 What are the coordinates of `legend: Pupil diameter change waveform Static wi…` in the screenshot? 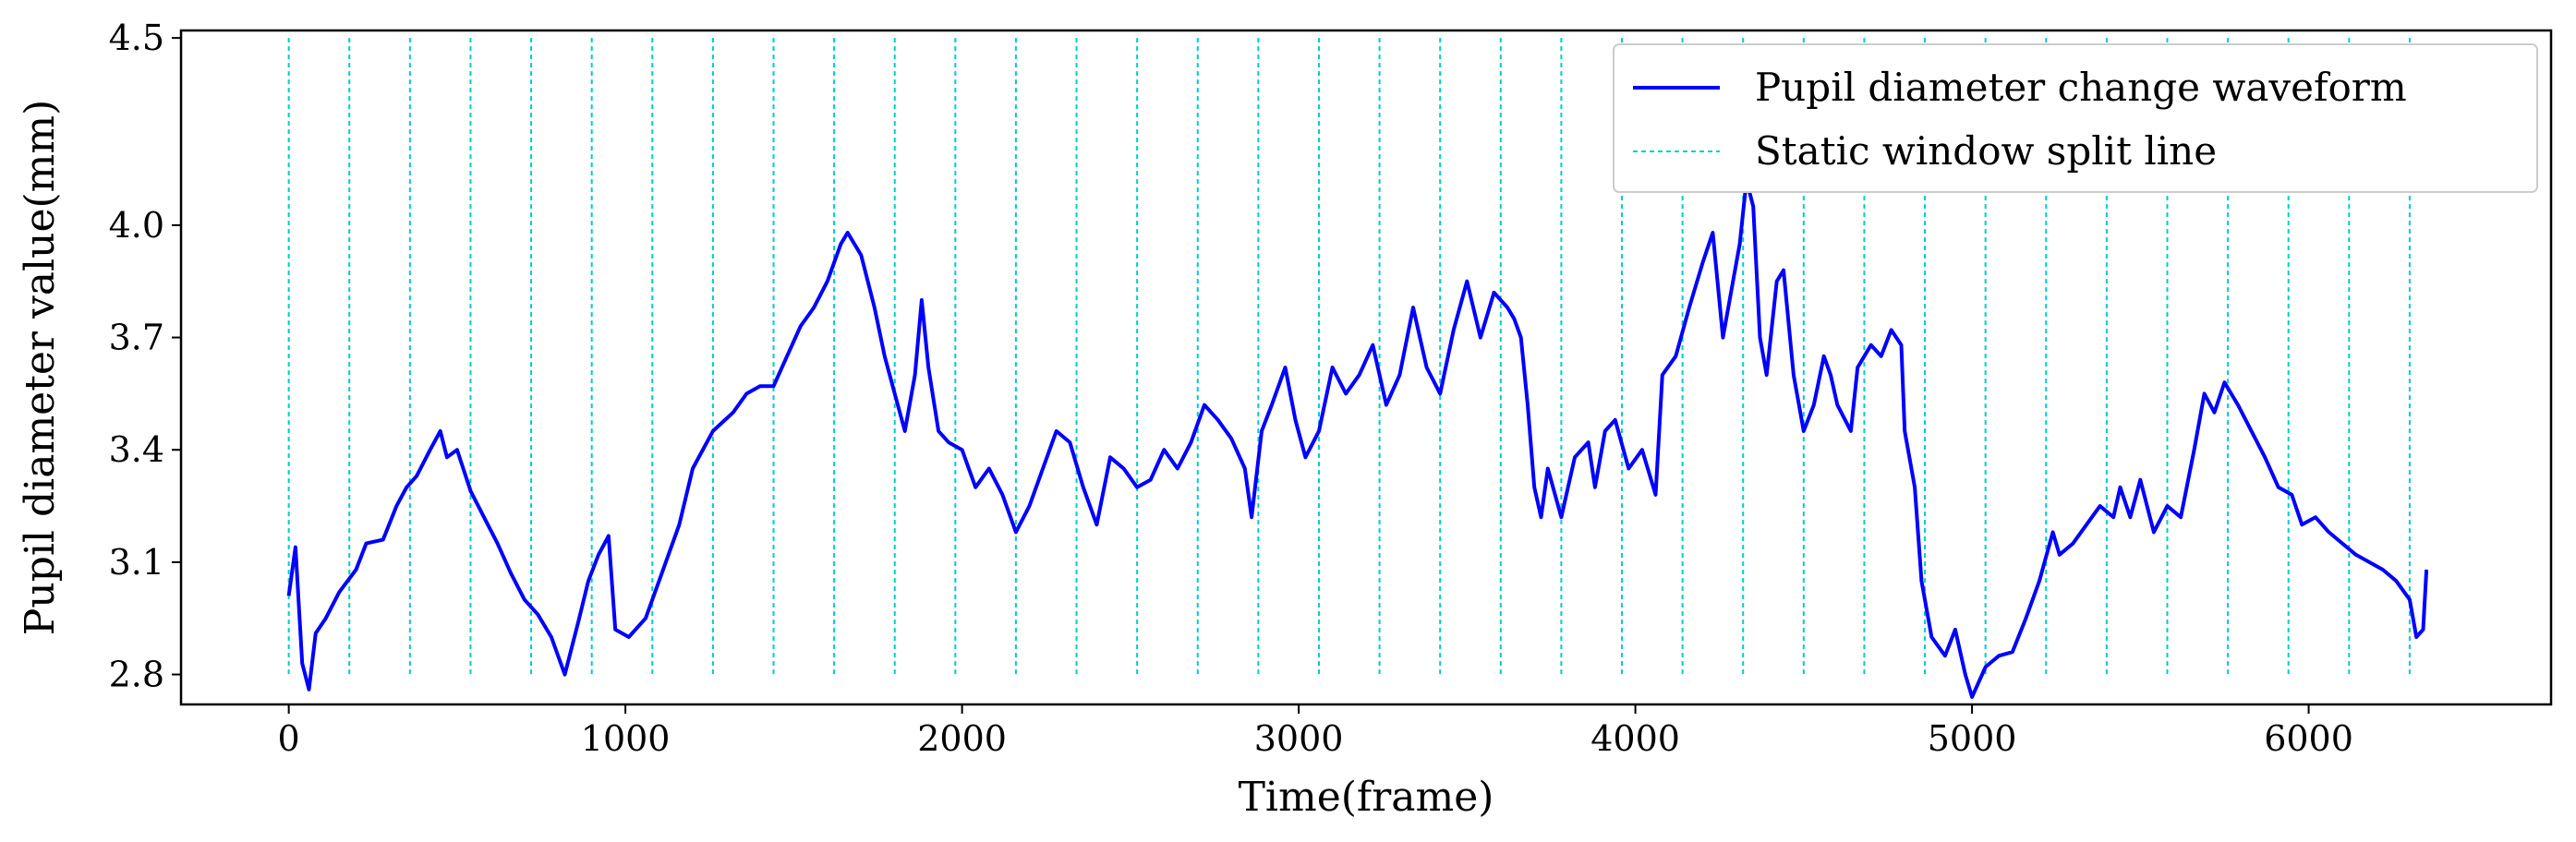 It's located at (2075, 118).